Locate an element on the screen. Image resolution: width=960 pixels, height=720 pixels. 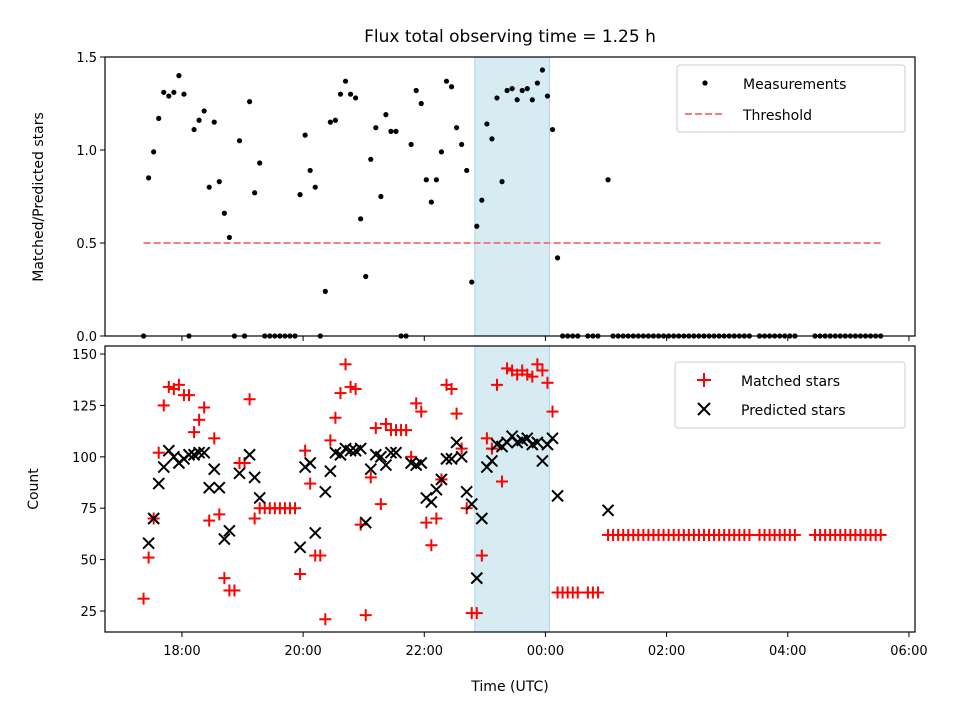
bottom-legend-frame is located at coordinates (790, 395).